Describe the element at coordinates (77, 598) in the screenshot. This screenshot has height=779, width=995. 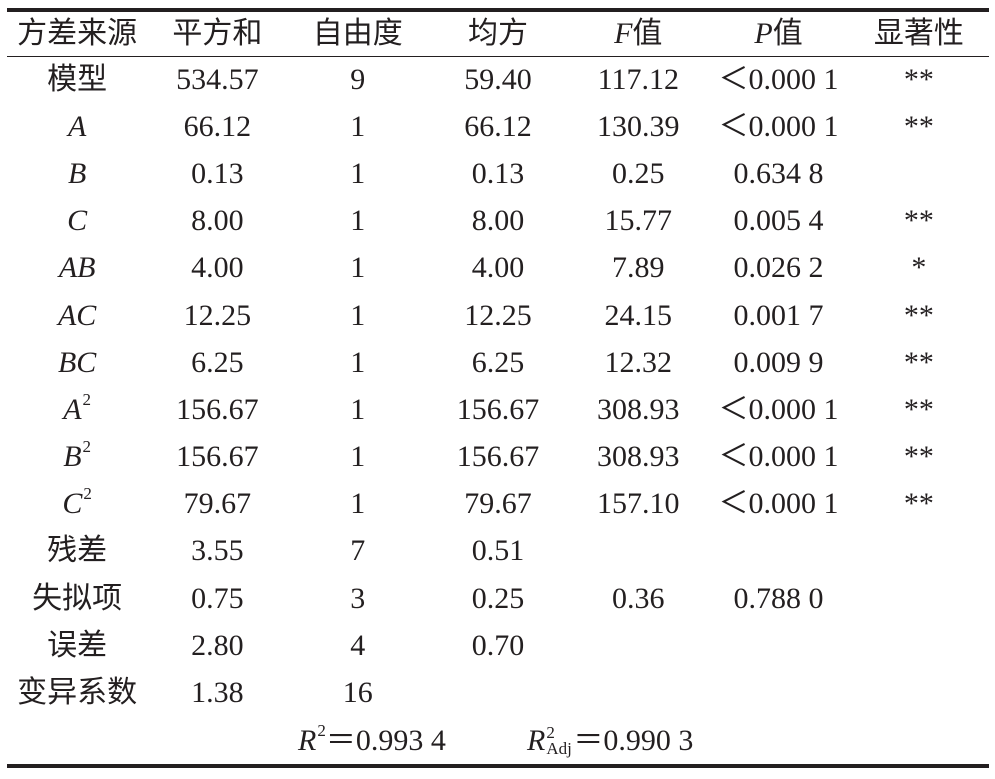
I see `source-cell: 失拟项` at that location.